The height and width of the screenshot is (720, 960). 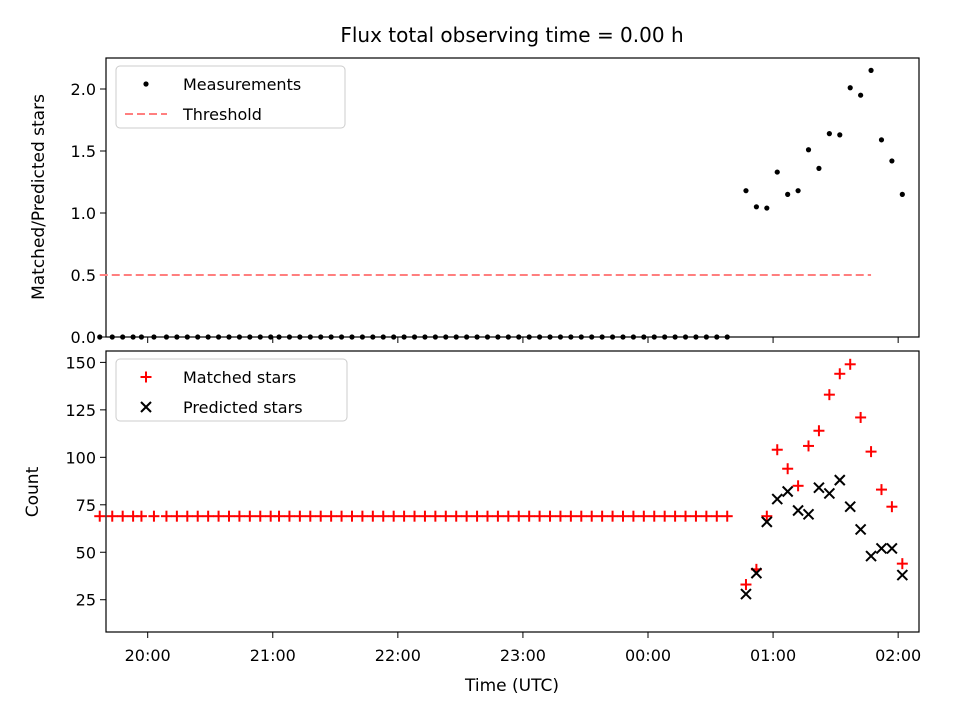 I want to click on x-tick-label: 20:00, so click(x=148, y=655).